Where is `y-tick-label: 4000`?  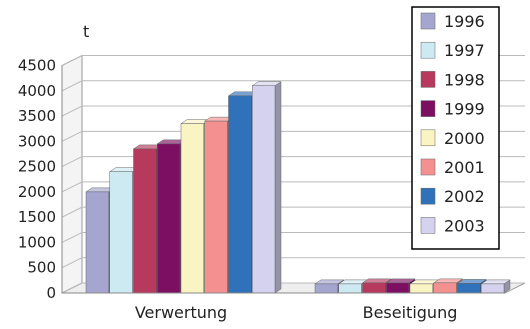
y-tick-label: 4000 is located at coordinates (37, 91).